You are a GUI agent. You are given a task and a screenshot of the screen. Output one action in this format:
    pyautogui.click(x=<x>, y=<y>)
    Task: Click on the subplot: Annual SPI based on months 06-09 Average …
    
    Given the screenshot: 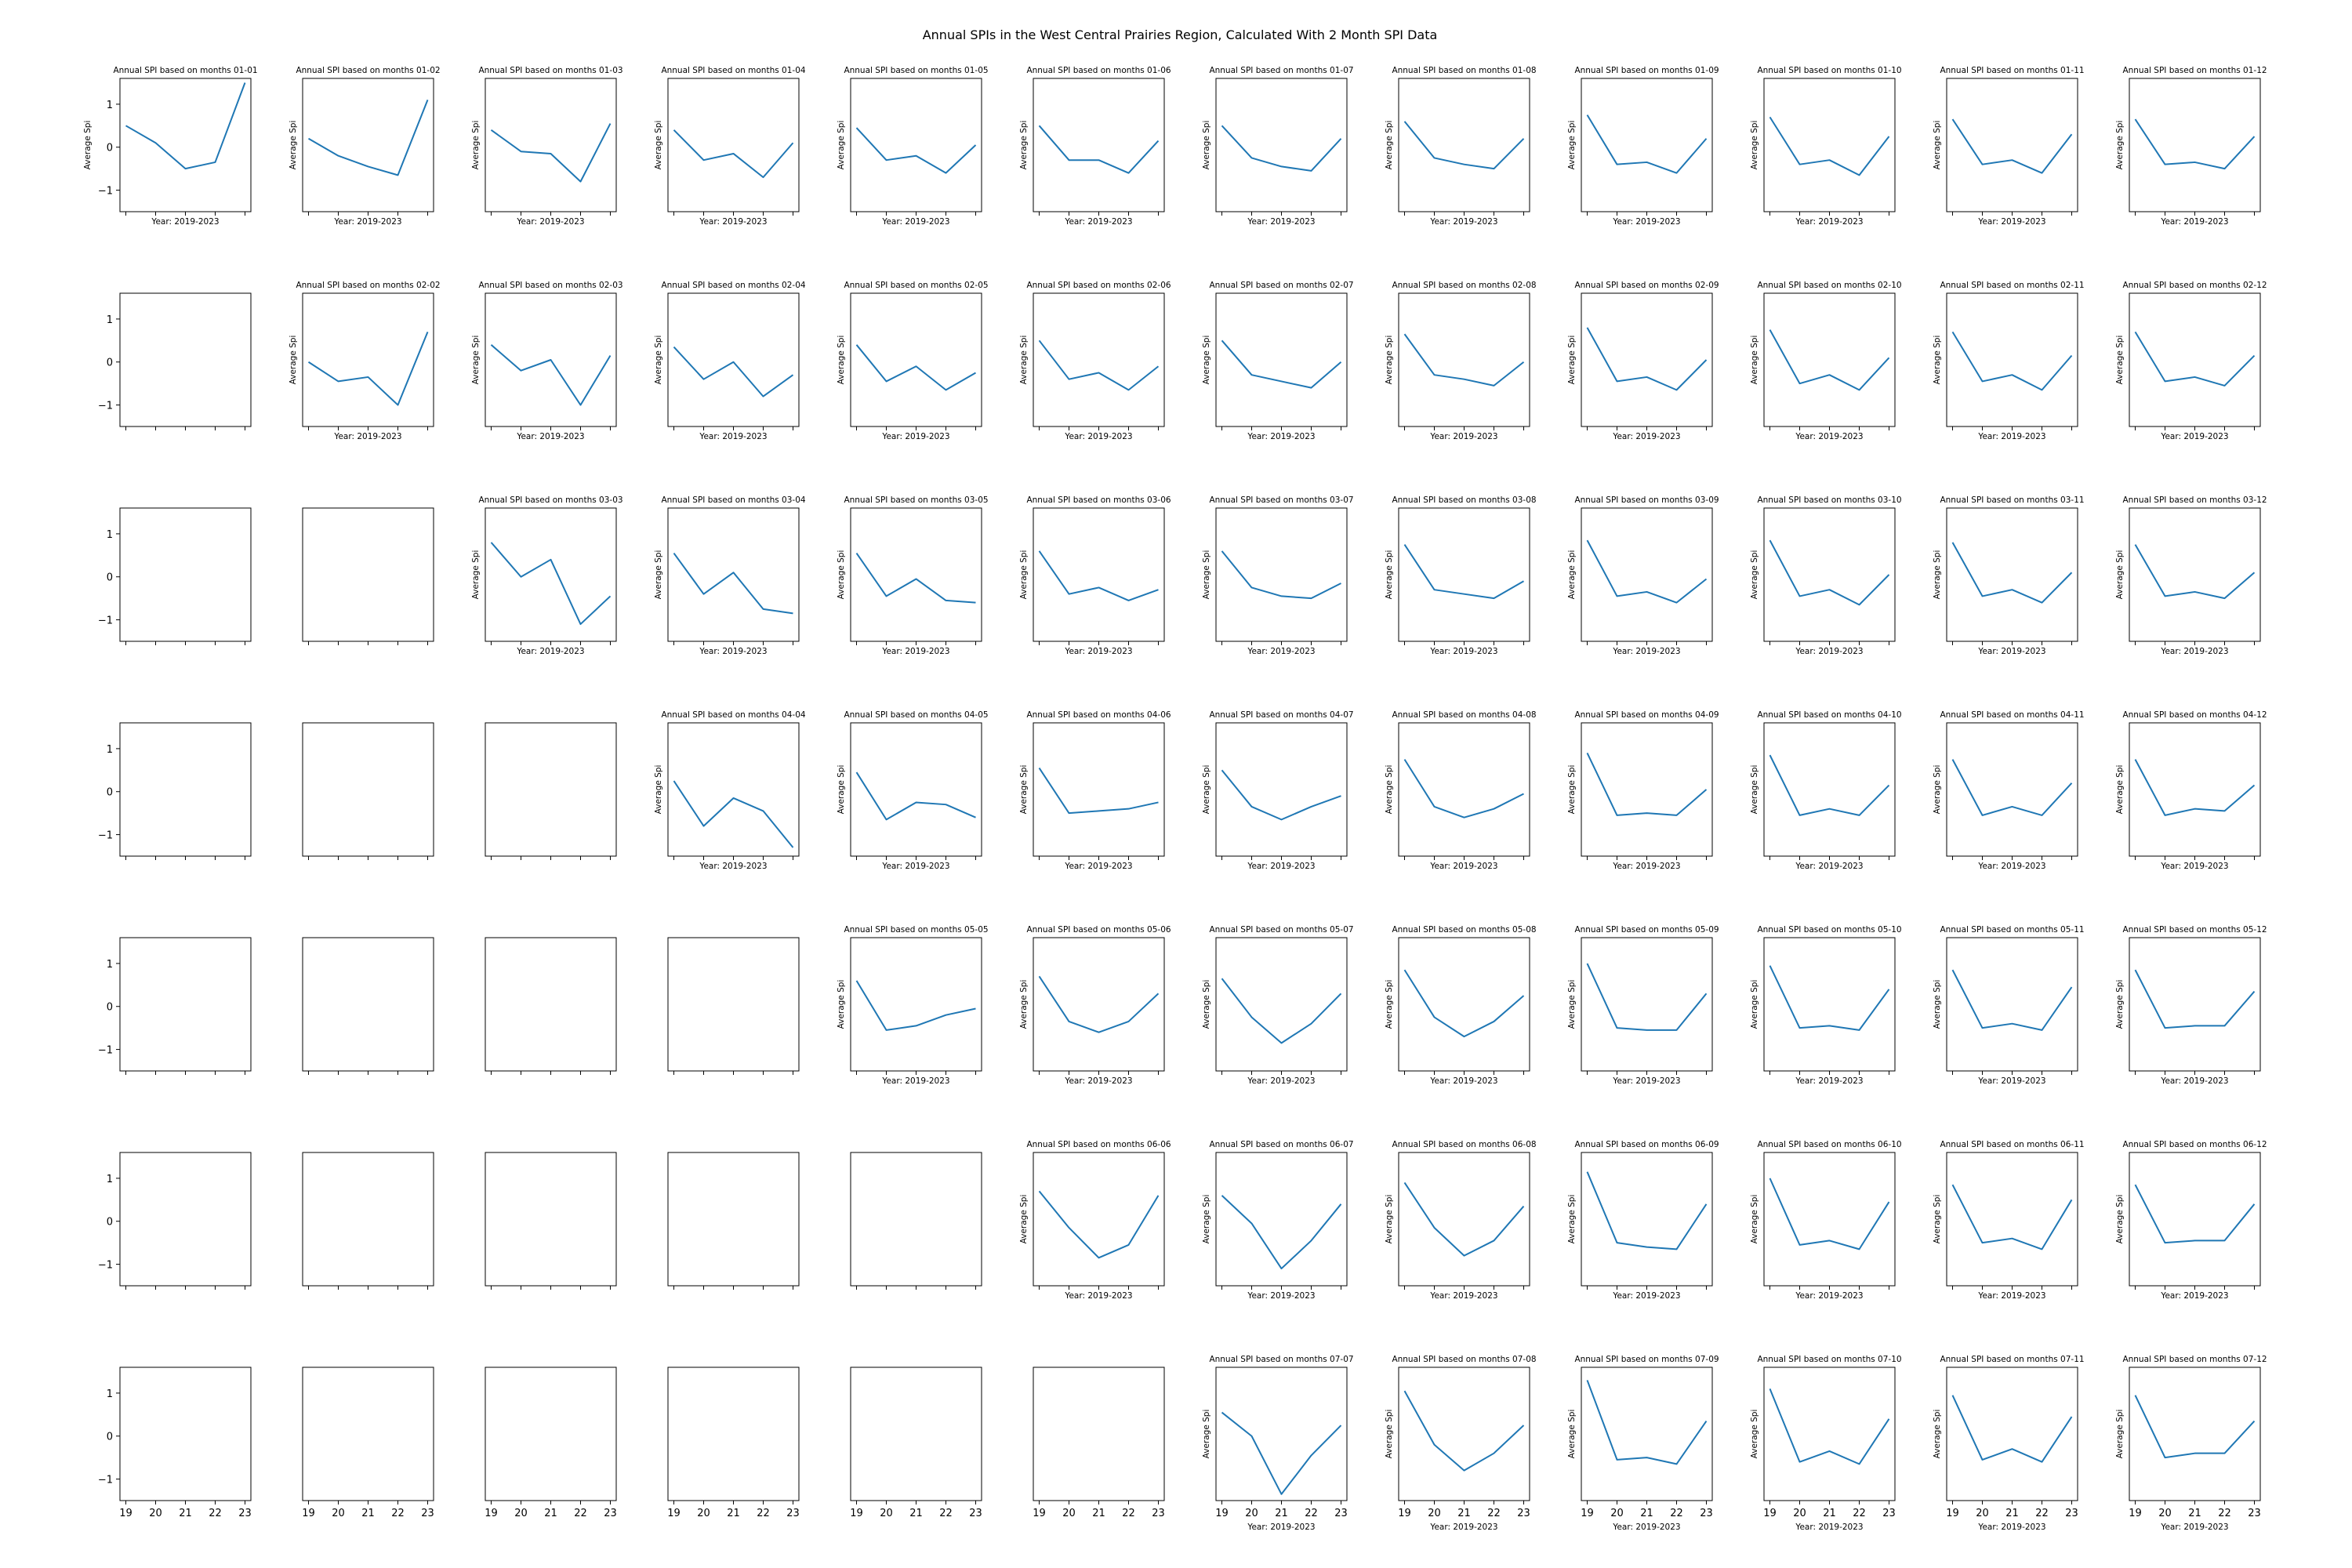 What is the action you would take?
    pyautogui.click(x=1643, y=1220)
    